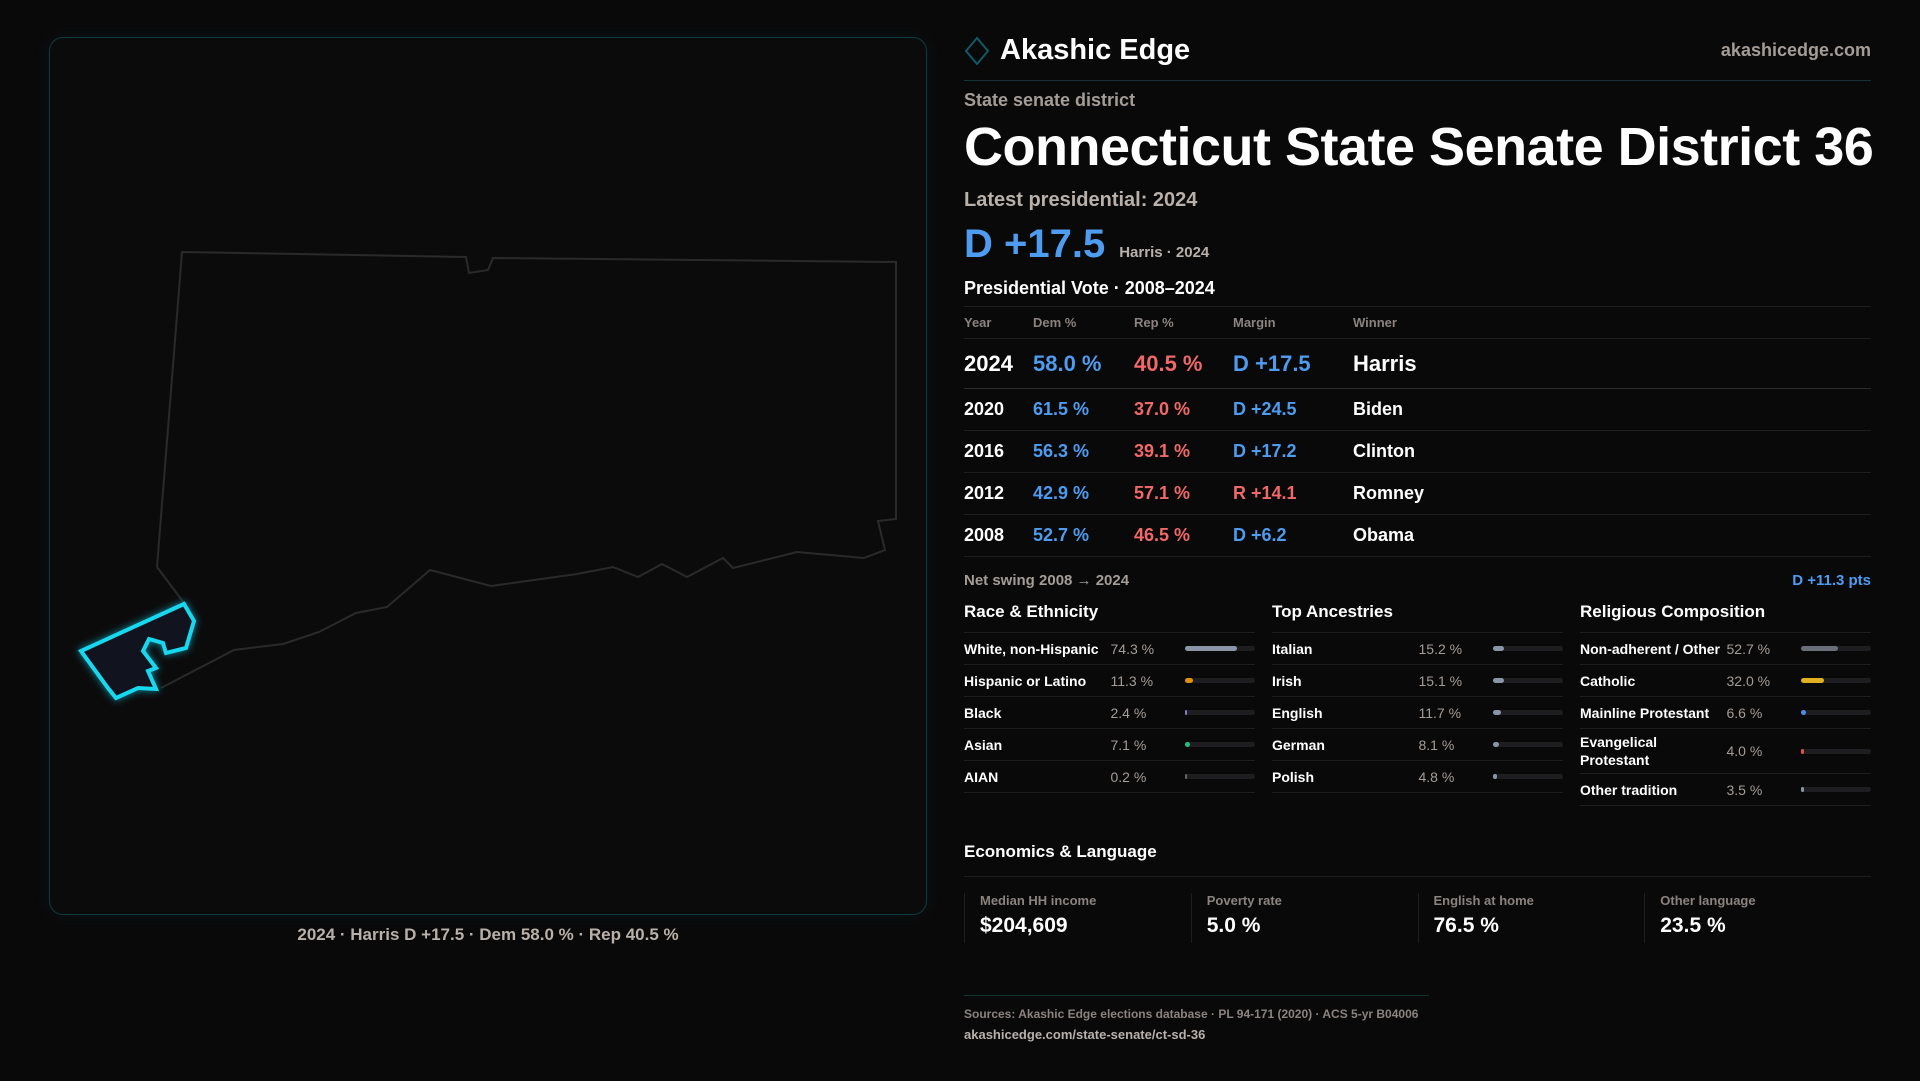 Image resolution: width=1920 pixels, height=1081 pixels. What do you see at coordinates (1293, 363) in the screenshot?
I see `cell-margin: D +17.5` at bounding box center [1293, 363].